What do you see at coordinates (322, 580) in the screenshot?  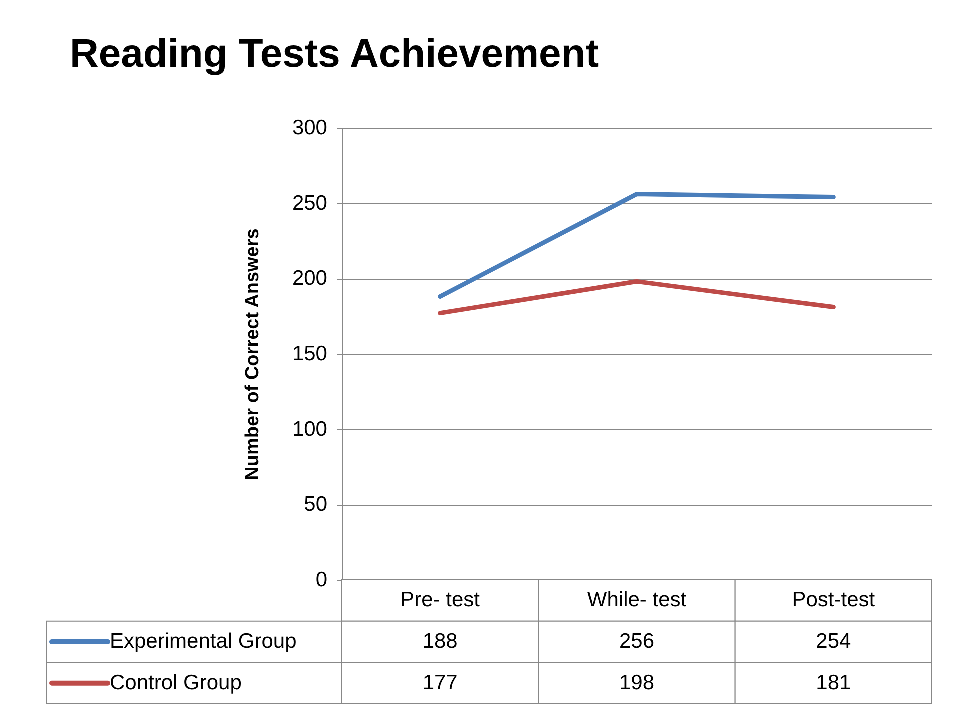 I see `y-tick-label: 0` at bounding box center [322, 580].